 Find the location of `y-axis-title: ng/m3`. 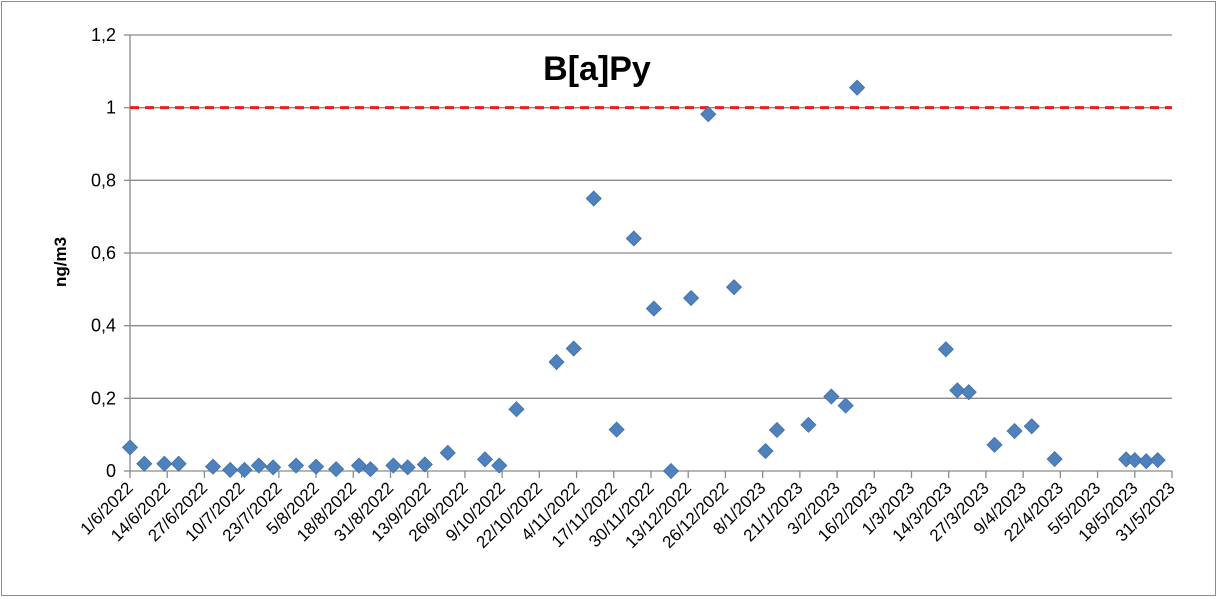

y-axis-title: ng/m3 is located at coordinates (60, 262).